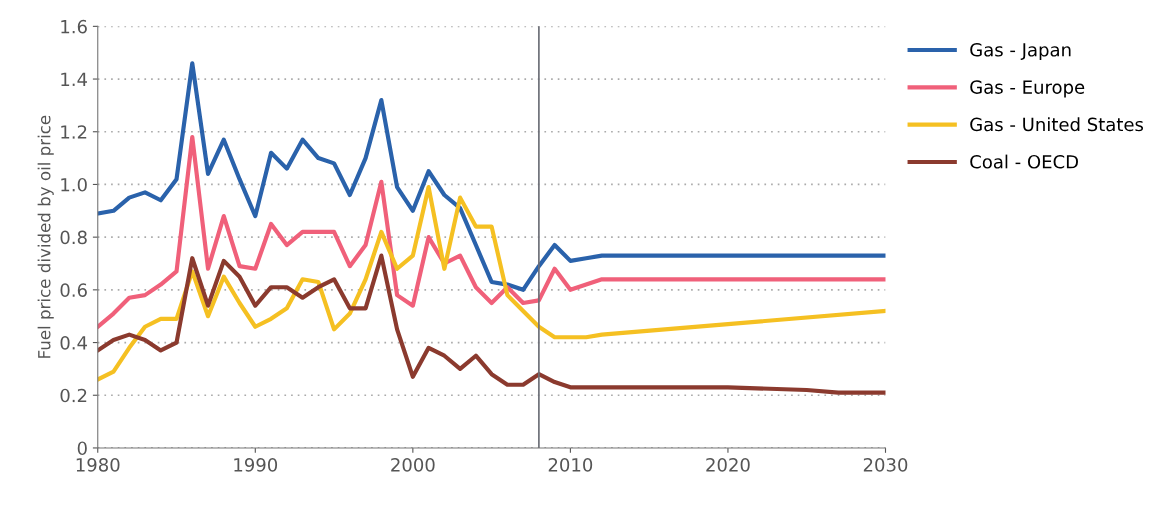 This screenshot has height=527, width=1150. Describe the element at coordinates (45, 236) in the screenshot. I see `y-axis-title: Fuel price divided by oil price` at that location.